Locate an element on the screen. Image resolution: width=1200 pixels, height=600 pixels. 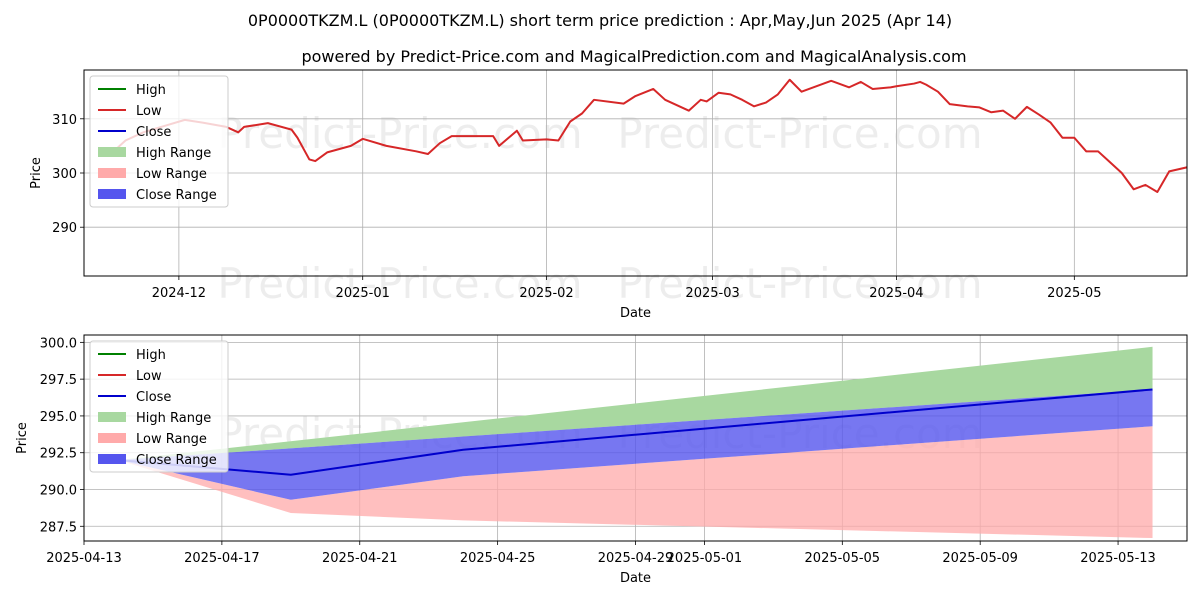
x-tick-label: 2025-05-13 is located at coordinates (1118, 558).